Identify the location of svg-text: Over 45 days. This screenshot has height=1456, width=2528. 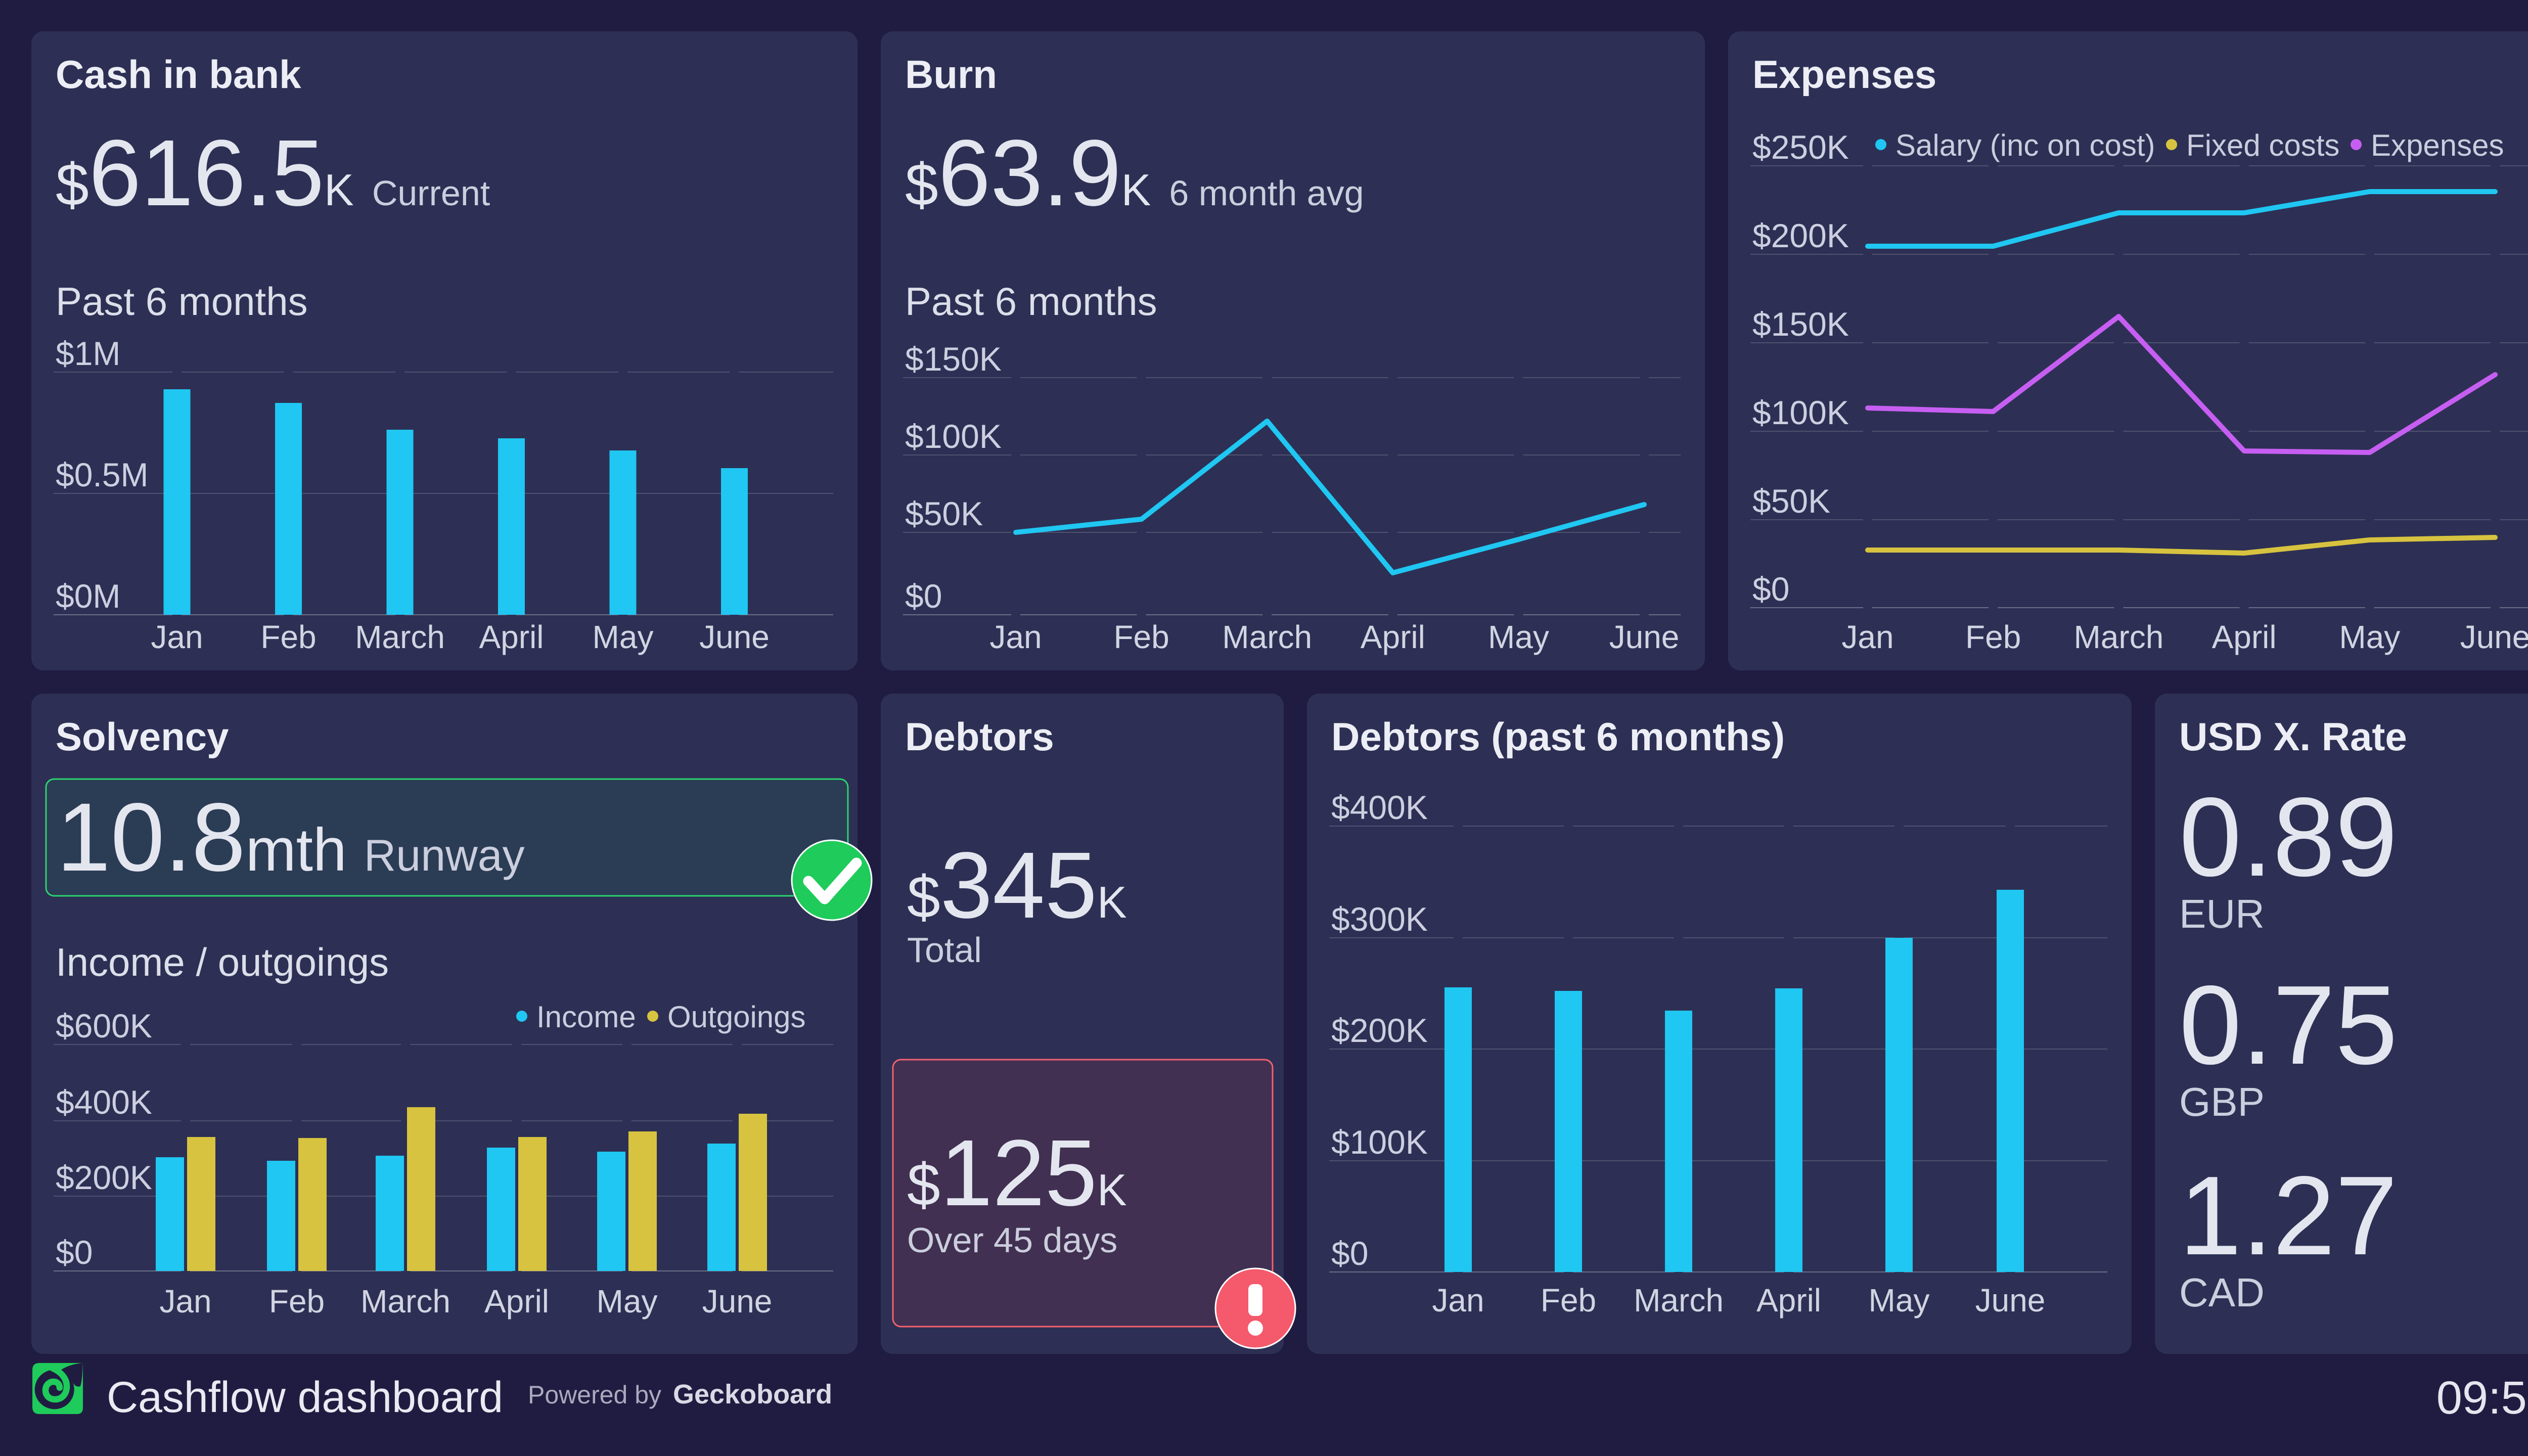
(1012, 1240).